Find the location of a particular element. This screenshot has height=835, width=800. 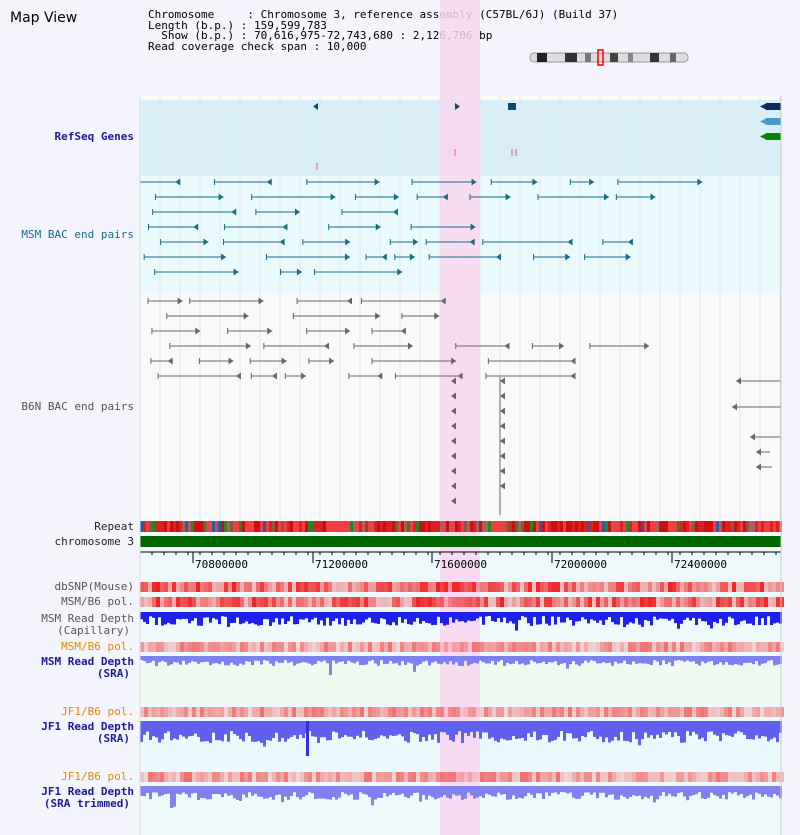

jf1-read-depth-trimmed-label: JF1 Read Depth (SRA trimmed) is located at coordinates (67, 798).